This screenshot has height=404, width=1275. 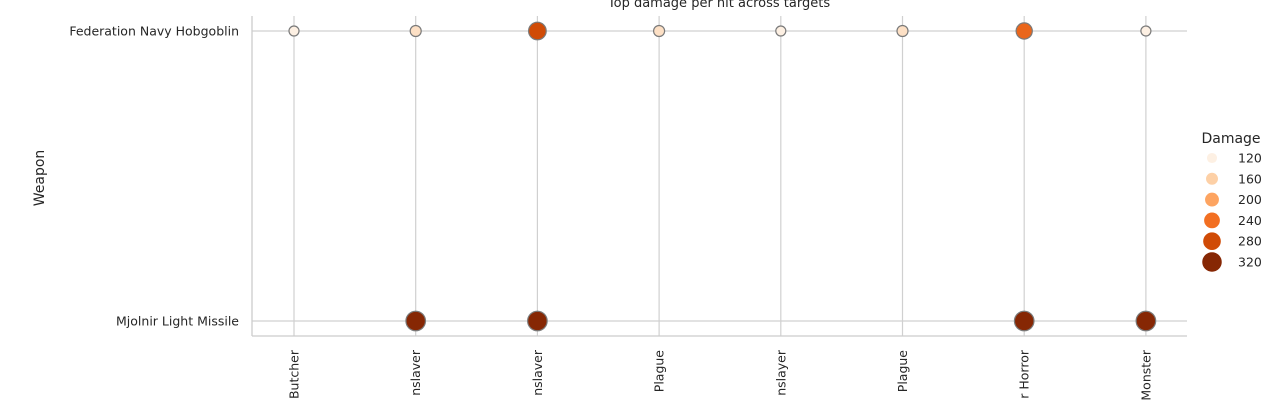 What do you see at coordinates (177, 321) in the screenshot?
I see `y-tick-label: Mjolnir Light Missile` at bounding box center [177, 321].